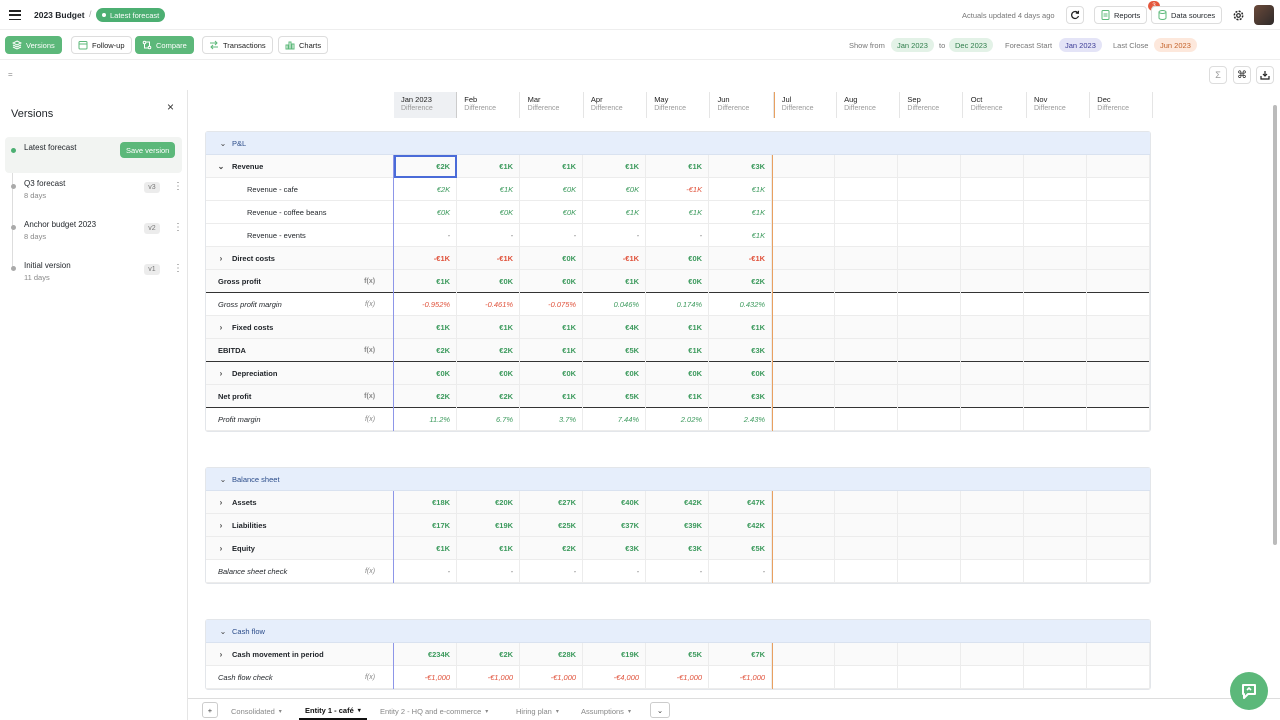 This screenshot has width=1280, height=720. Describe the element at coordinates (300, 235) in the screenshot. I see `row-label: Revenue - events` at that location.